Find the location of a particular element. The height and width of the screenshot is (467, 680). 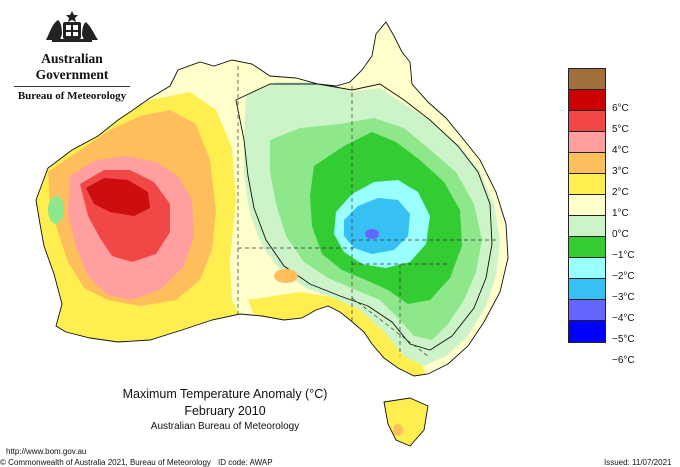

minus2-patch-west is located at coordinates (56, 210).